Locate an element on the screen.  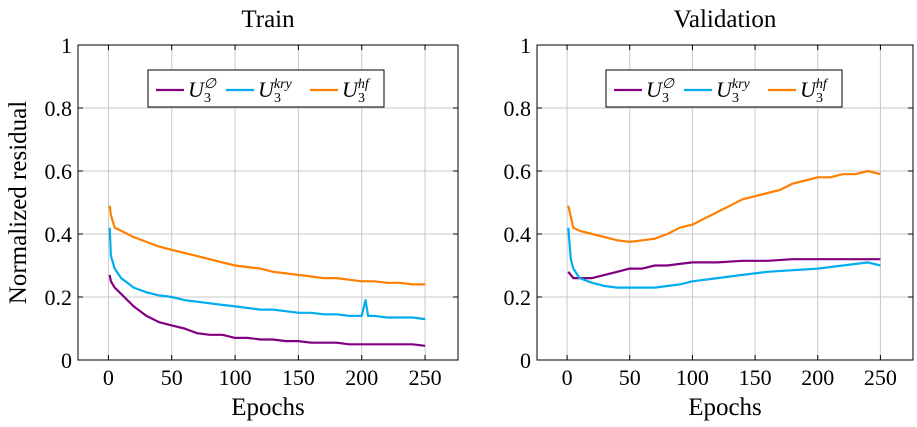
chart-title: Train is located at coordinates (268, 19).